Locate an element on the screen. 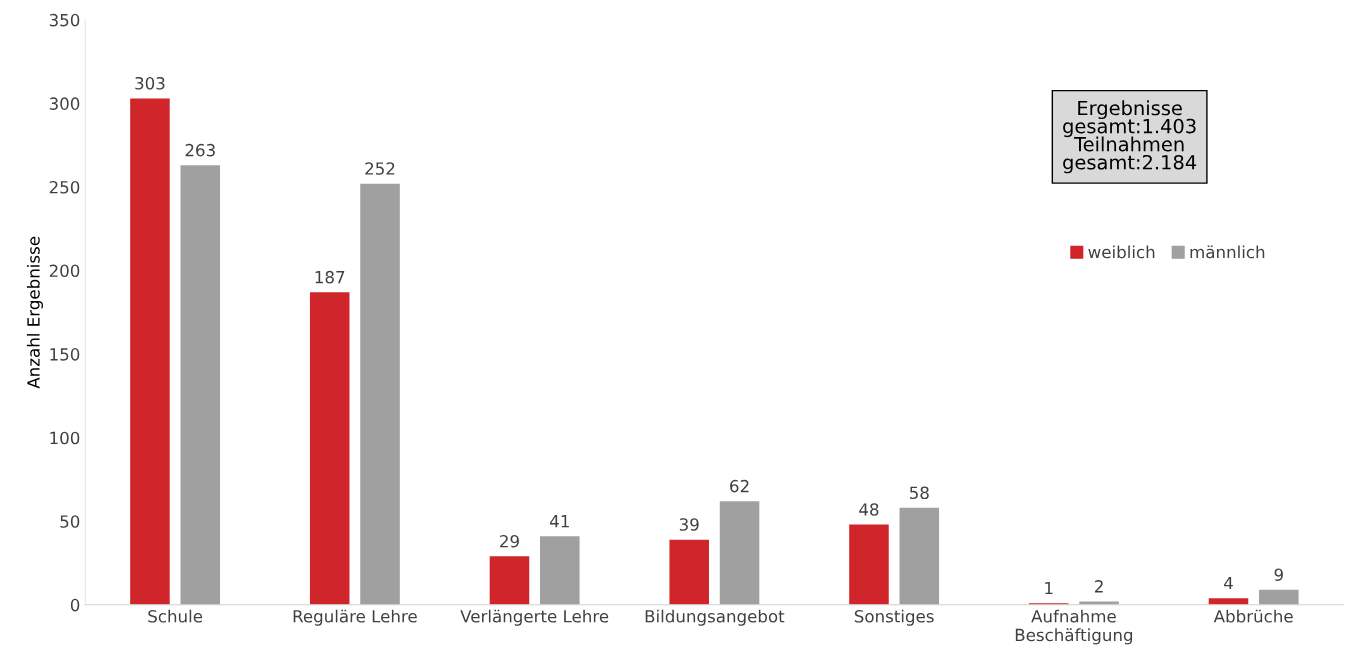 The height and width of the screenshot is (661, 1353). data-label: 58 is located at coordinates (919, 493).